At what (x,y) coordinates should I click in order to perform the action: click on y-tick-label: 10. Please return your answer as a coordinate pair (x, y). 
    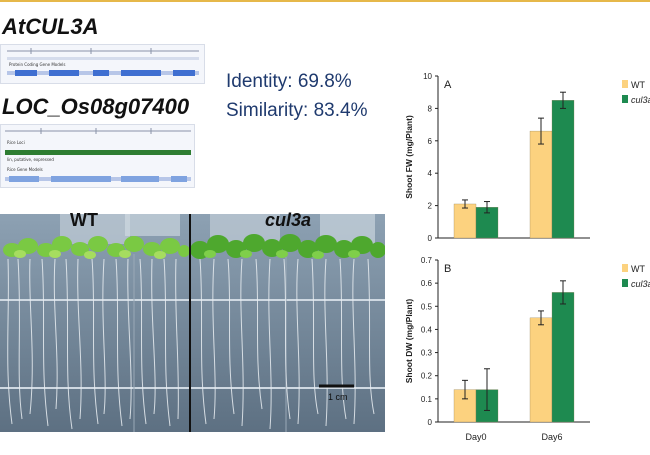
    Looking at the image, I should click on (427, 76).